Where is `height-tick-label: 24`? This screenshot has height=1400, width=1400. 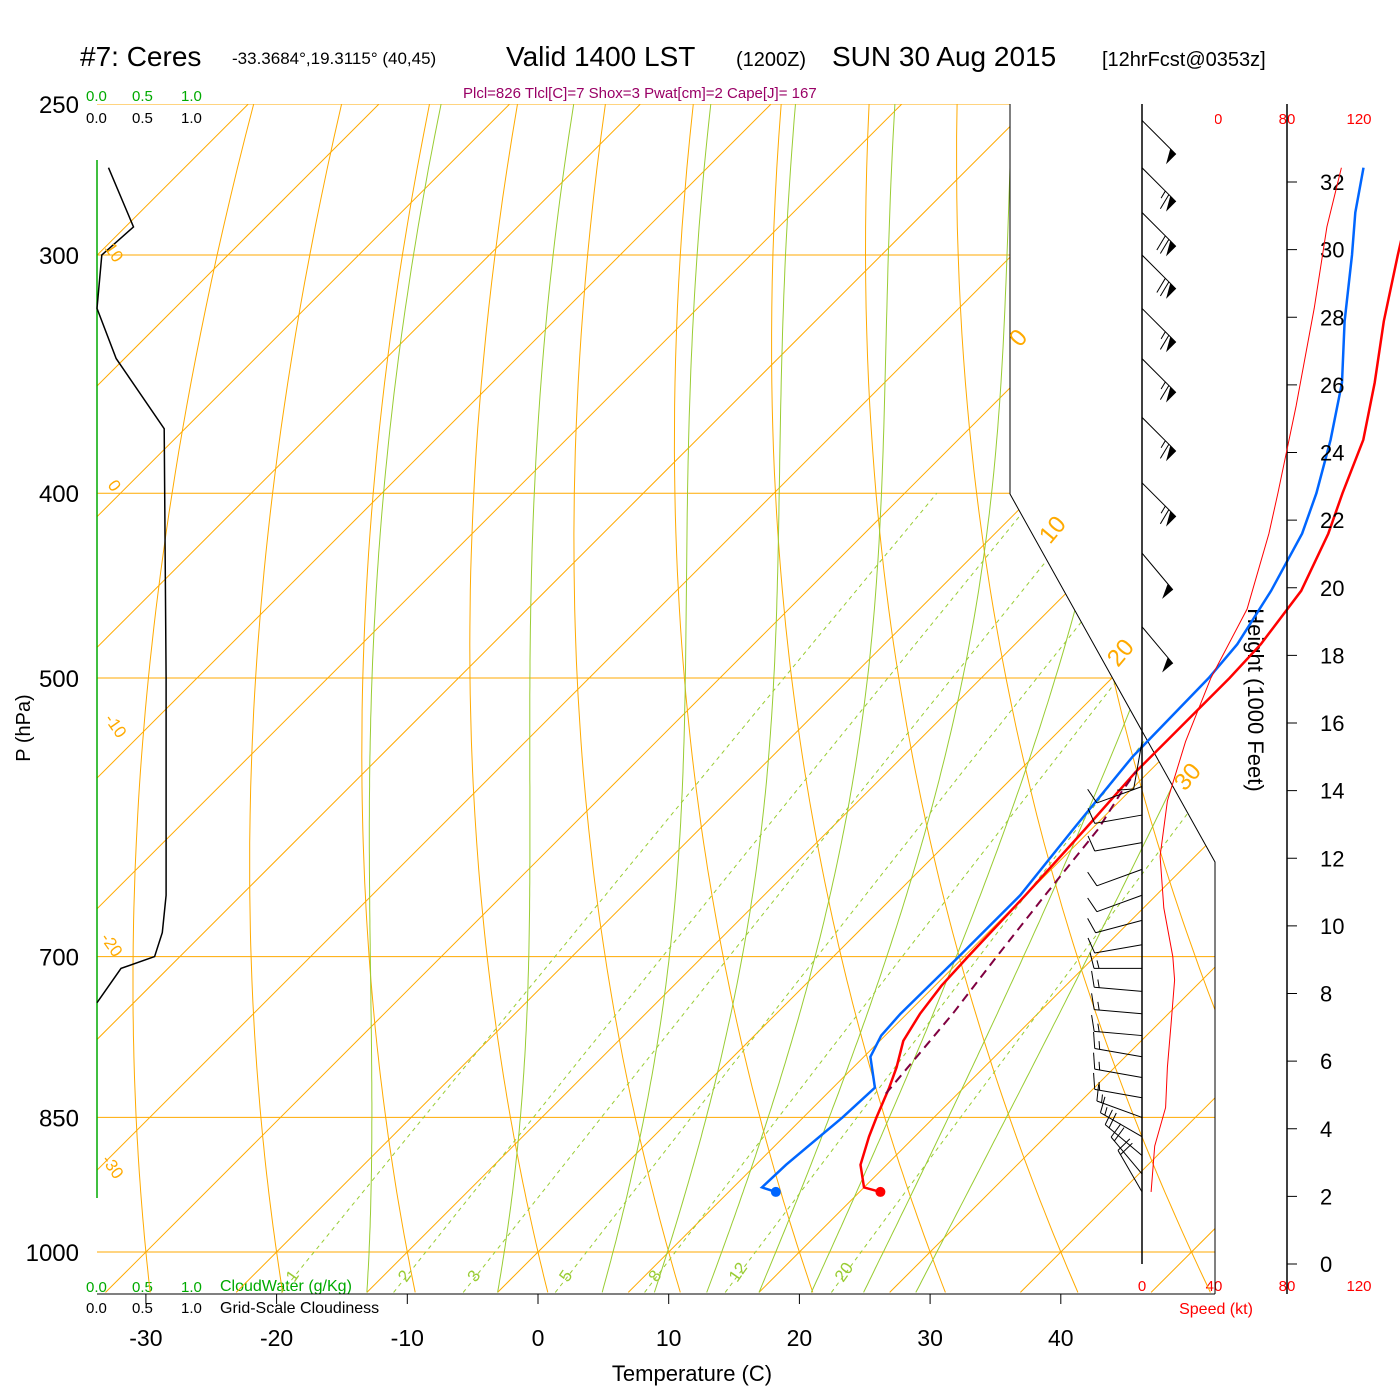
height-tick-label: 24 is located at coordinates (1332, 453).